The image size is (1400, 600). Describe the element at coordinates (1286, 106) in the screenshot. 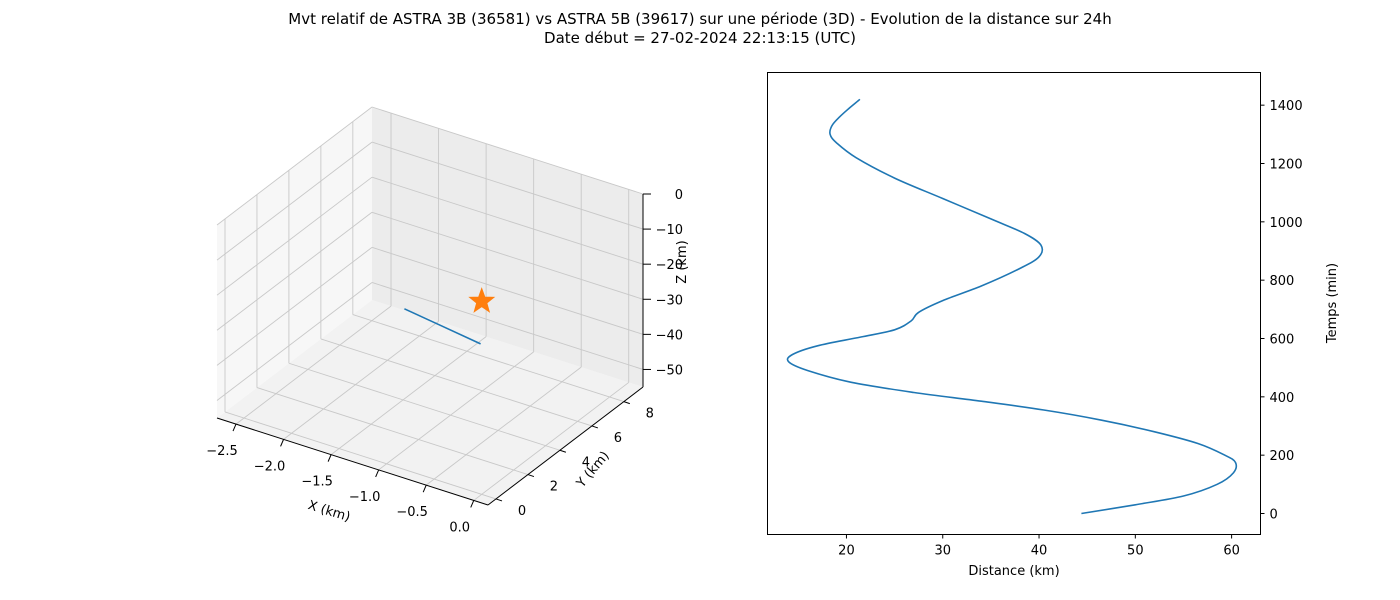

I see `2d-y-tick-label: 1400` at that location.